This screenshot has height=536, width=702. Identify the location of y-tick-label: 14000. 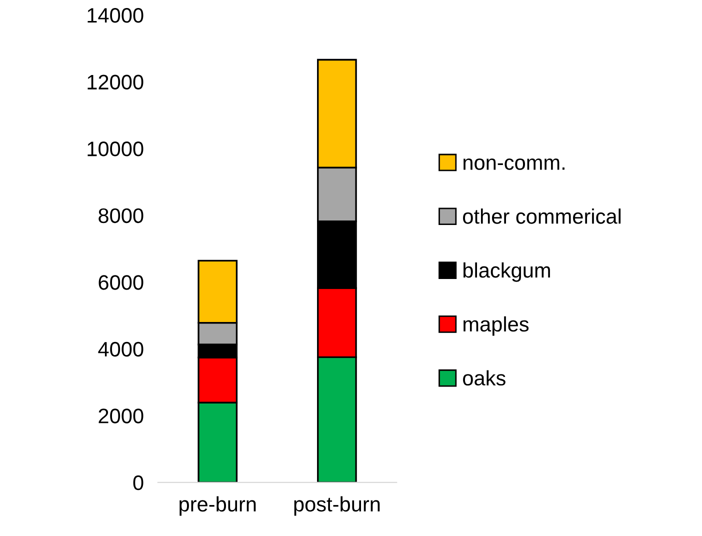
(116, 15).